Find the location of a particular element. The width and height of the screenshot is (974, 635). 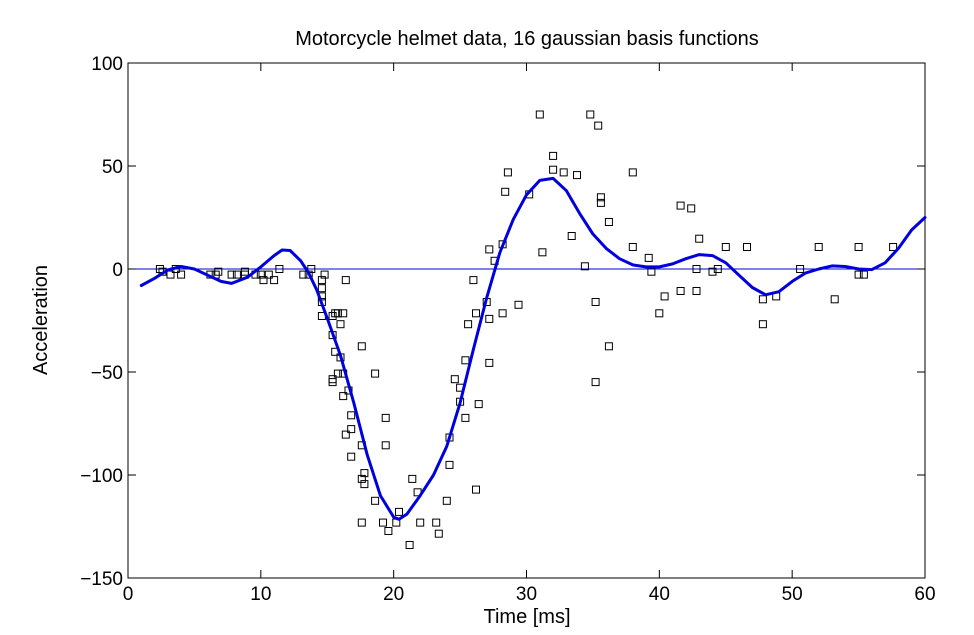

y-tick-label: 0 is located at coordinates (117, 270).